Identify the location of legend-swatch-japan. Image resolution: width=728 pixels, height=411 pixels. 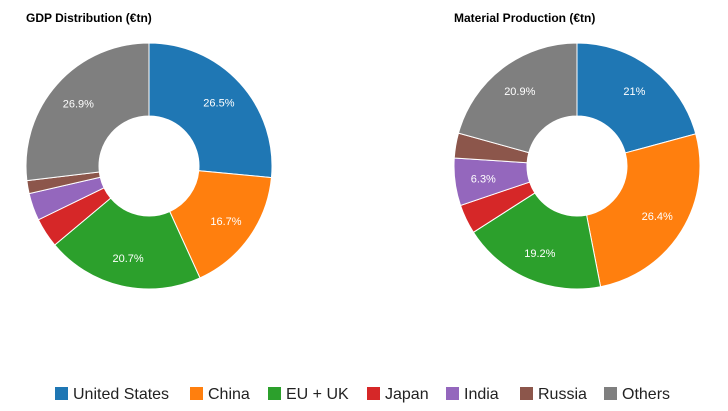
(373, 393).